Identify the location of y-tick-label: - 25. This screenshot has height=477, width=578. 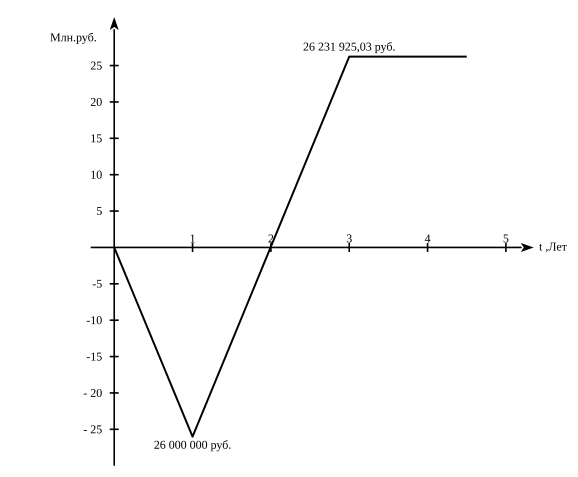
(93, 429).